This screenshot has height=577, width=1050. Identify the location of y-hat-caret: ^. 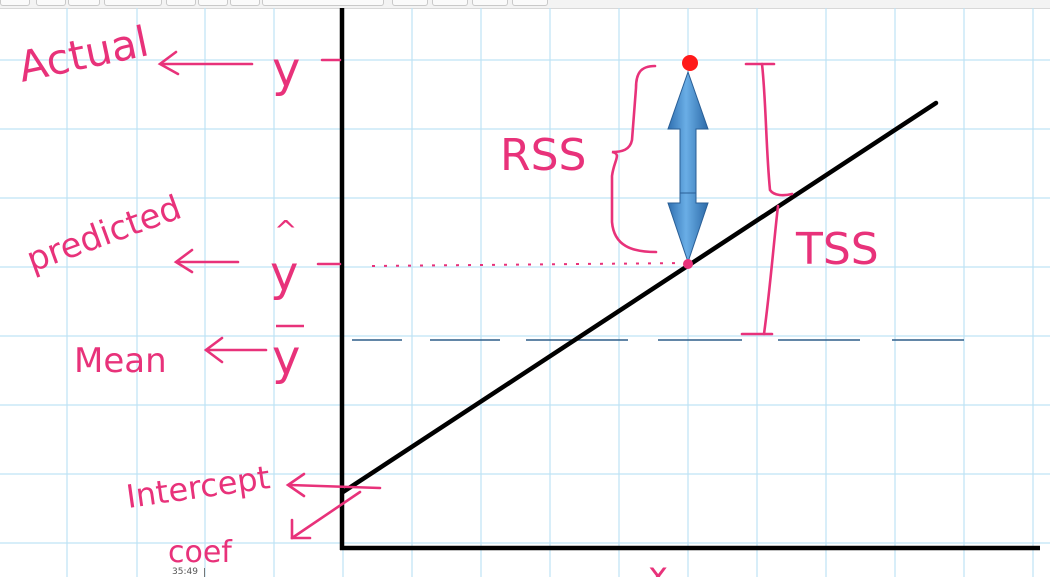
(285, 230).